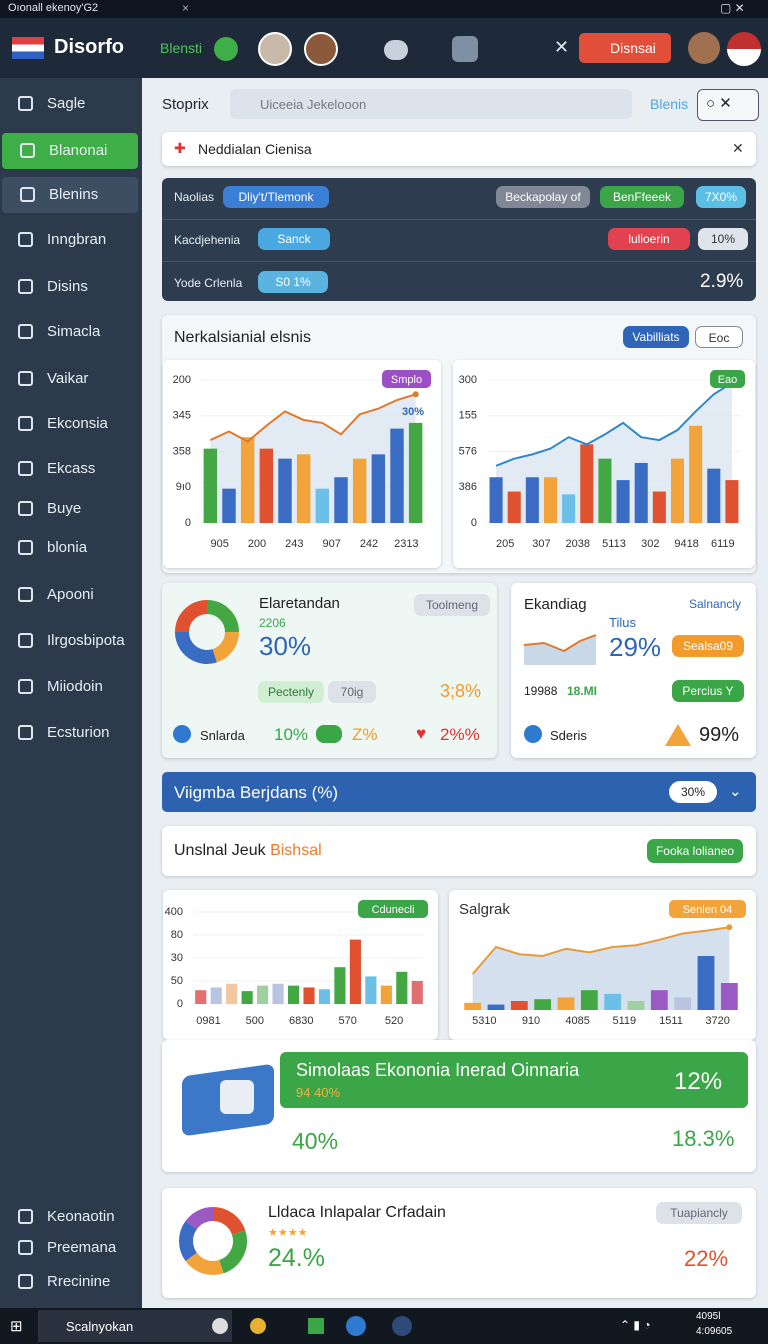 This screenshot has height=1344, width=768. I want to click on card-title: Ekandiag, so click(555, 604).